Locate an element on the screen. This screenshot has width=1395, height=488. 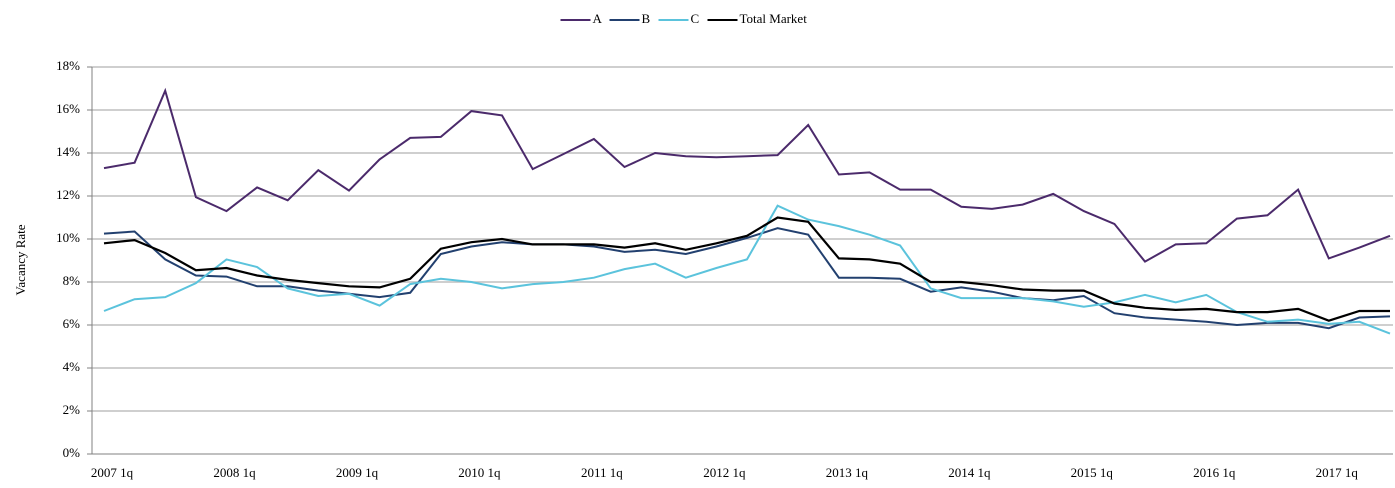
x-tick-label: 2013 1q is located at coordinates (847, 472).